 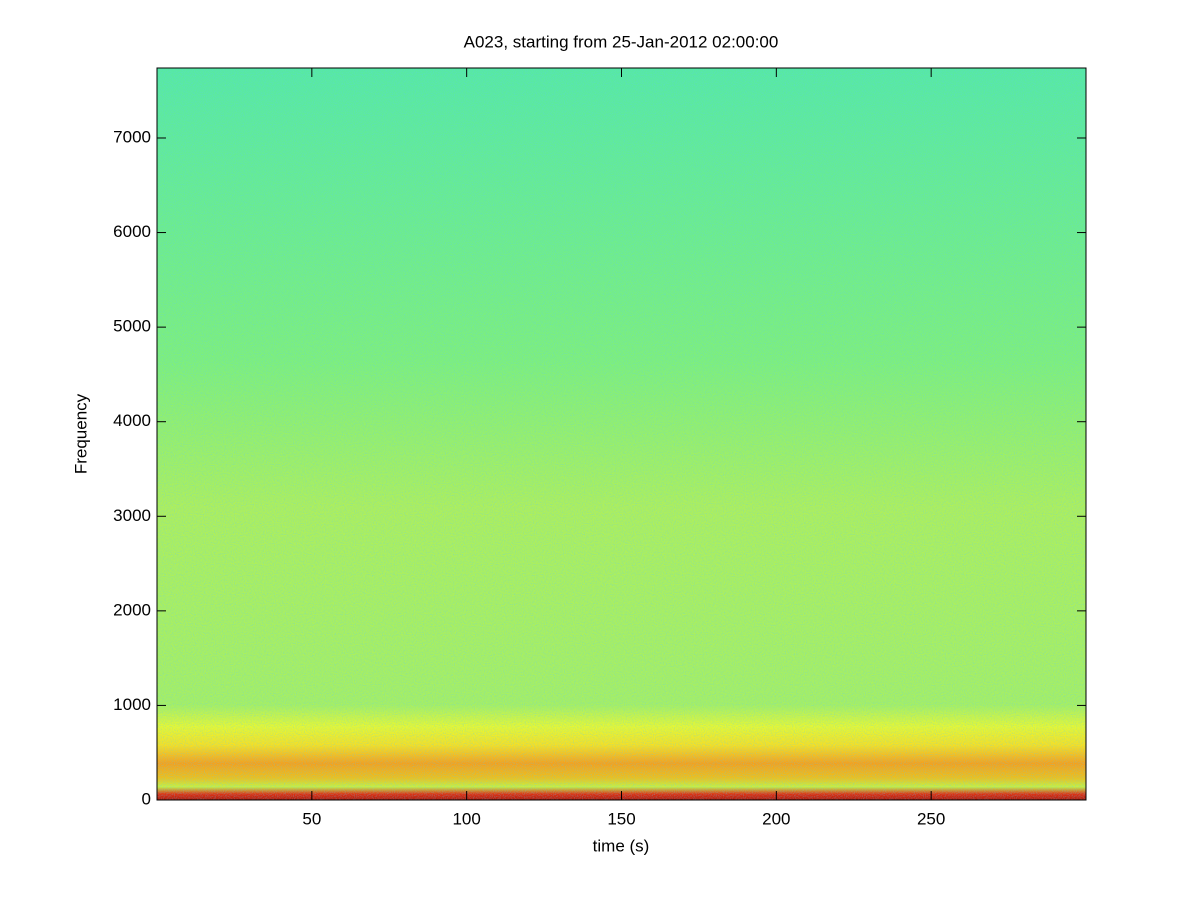 I want to click on x-tick-label: 150, so click(x=621, y=818).